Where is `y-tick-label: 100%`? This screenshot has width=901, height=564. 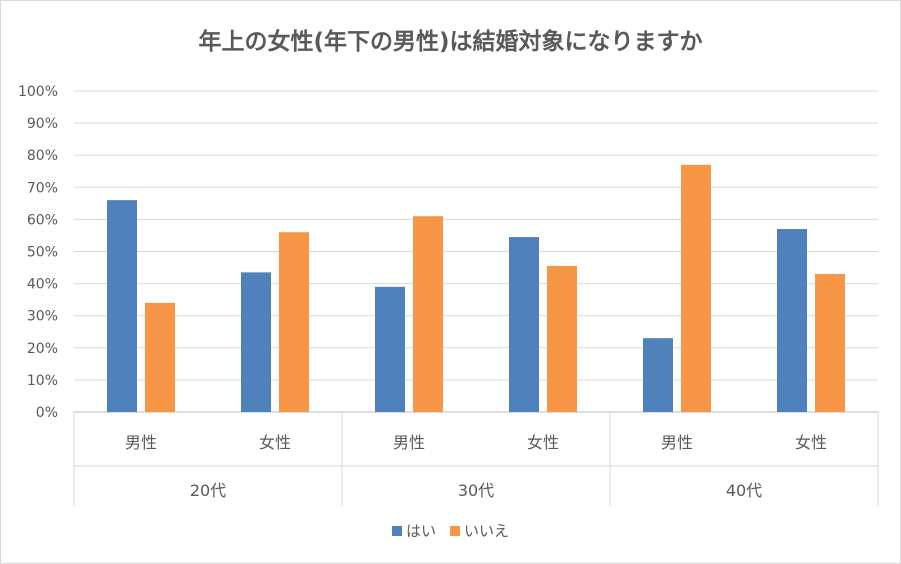
y-tick-label: 100% is located at coordinates (38, 92).